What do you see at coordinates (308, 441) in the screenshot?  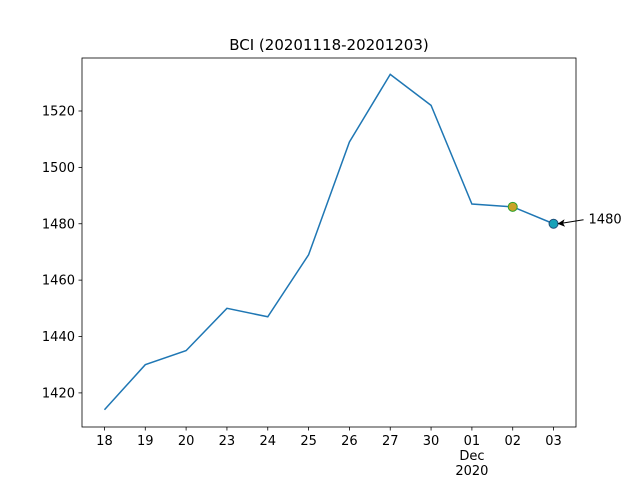 I see `x-tick-label: 25` at bounding box center [308, 441].